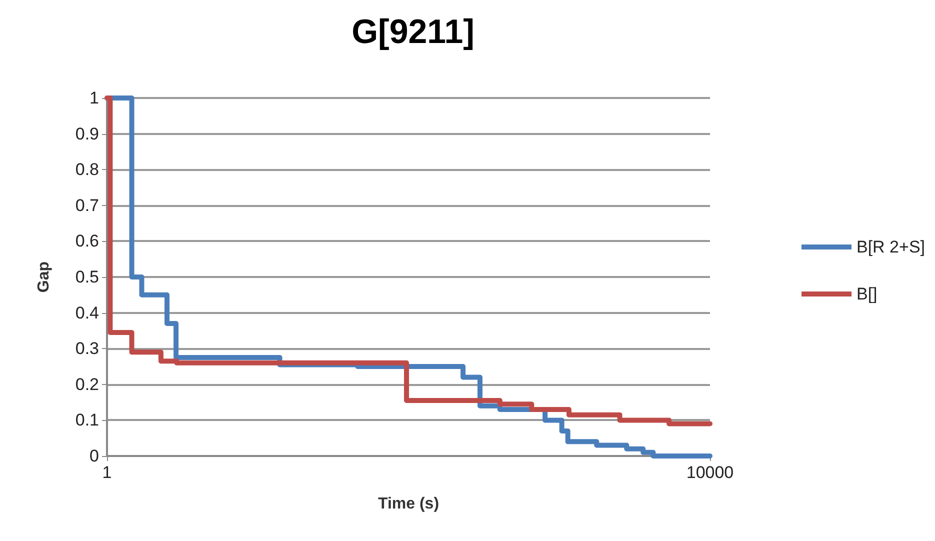 The width and height of the screenshot is (935, 541). I want to click on y-tick-label: 0.5, so click(87, 277).